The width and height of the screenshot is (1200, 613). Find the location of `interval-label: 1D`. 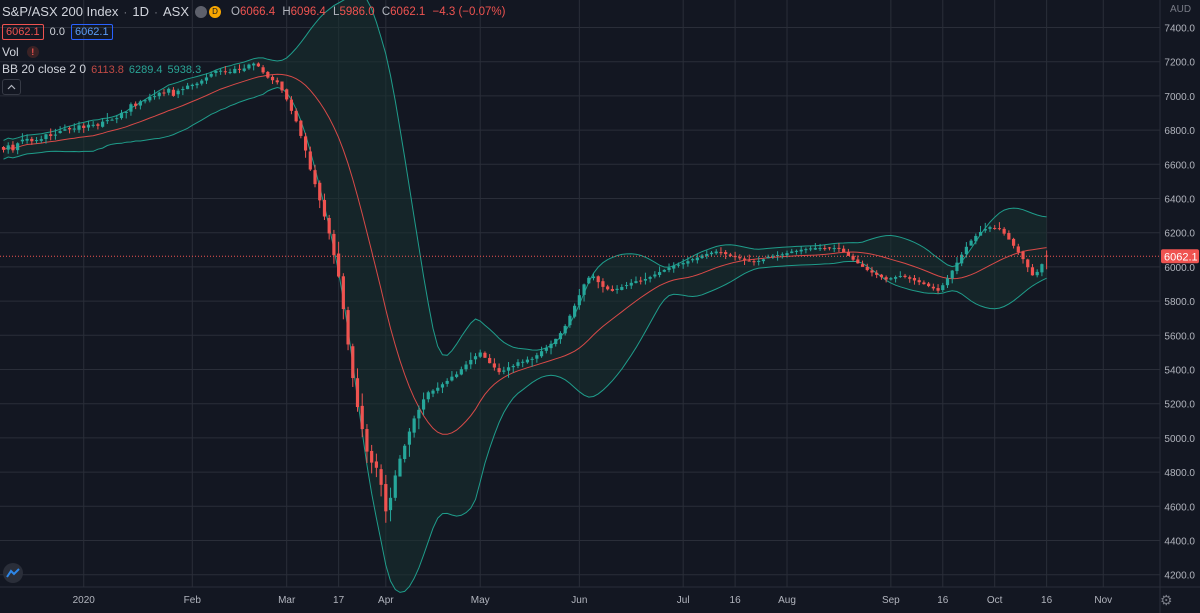

interval-label: 1D is located at coordinates (140, 11).